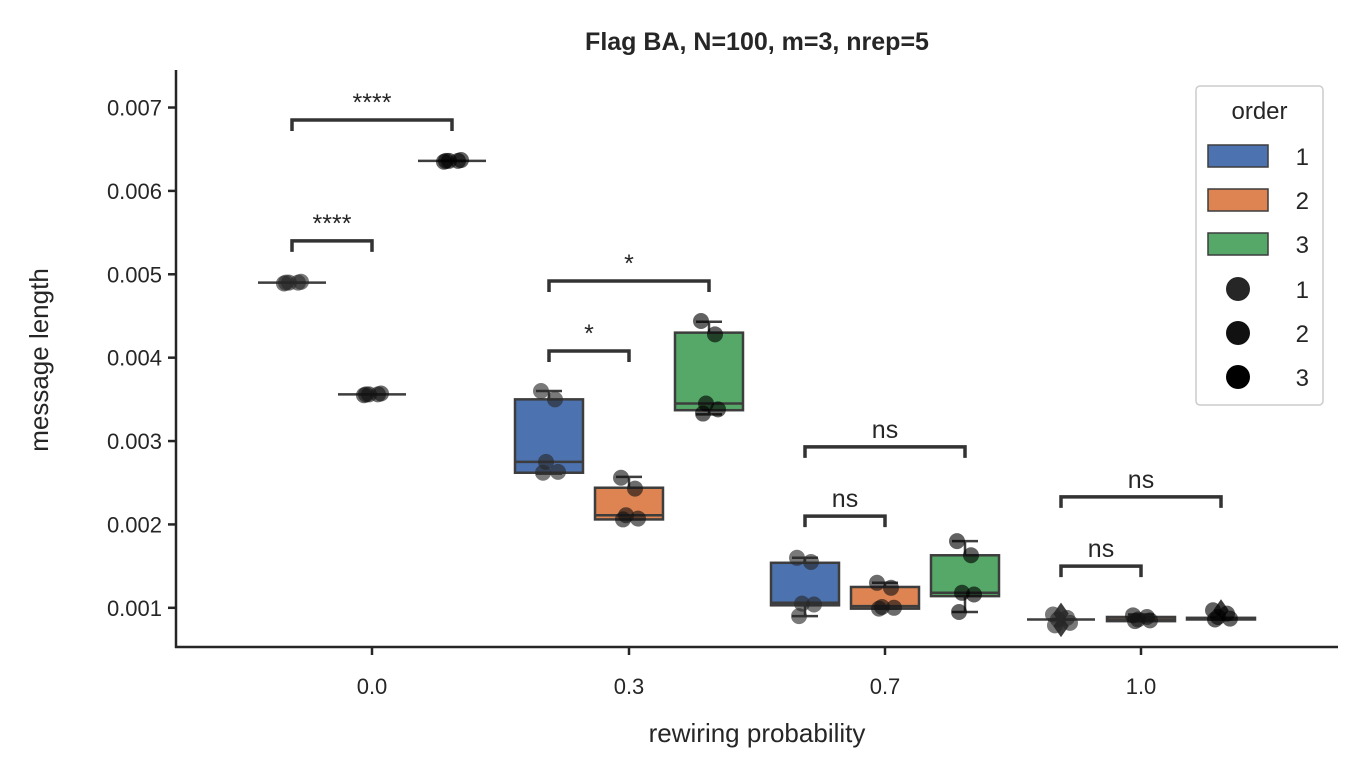  Describe the element at coordinates (134, 358) in the screenshot. I see `y-tick-label: 0.004` at that location.